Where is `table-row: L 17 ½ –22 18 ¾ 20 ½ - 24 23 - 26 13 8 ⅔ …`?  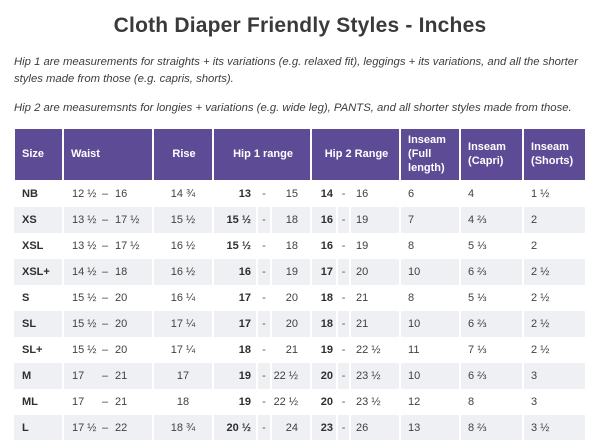
table-row: L 17 ½ –22 18 ¾ 20 ½ - 24 23 - 26 13 8 ⅔ … is located at coordinates (301, 427).